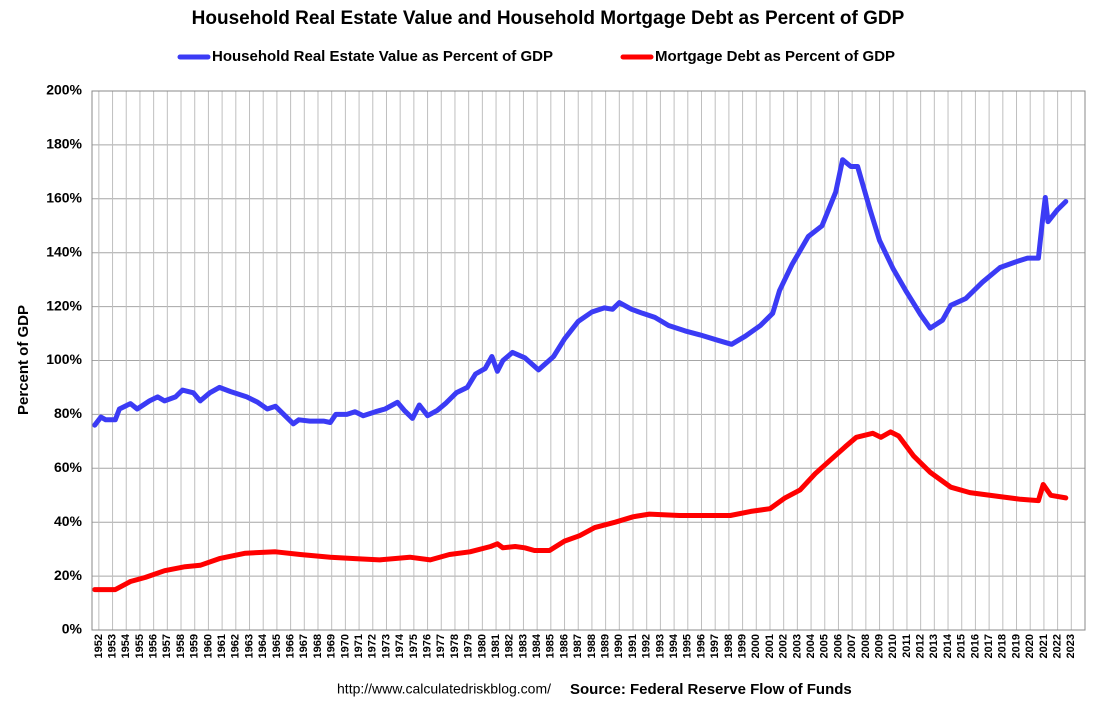 The image size is (1095, 708). Describe the element at coordinates (1016, 646) in the screenshot. I see `x-tick-label: 2019` at that location.